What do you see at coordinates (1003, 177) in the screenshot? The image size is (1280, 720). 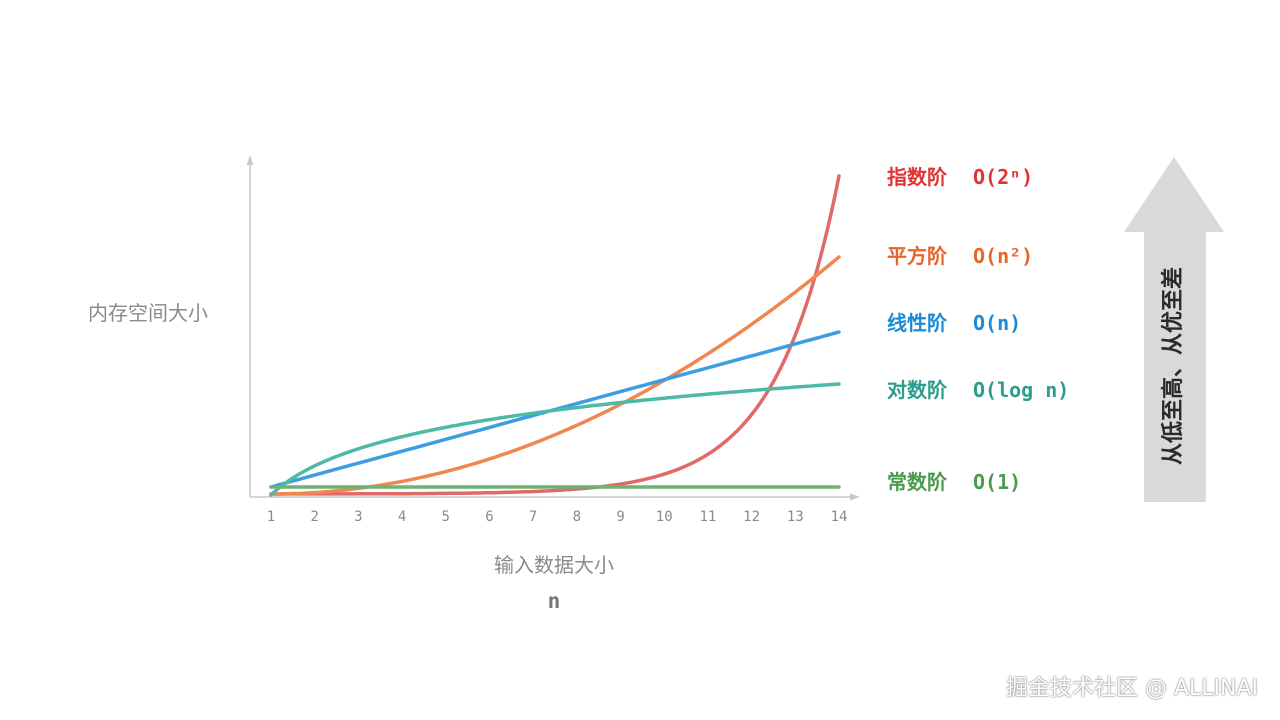 I see `legend-complexity-exponential: O(2ⁿ)` at bounding box center [1003, 177].